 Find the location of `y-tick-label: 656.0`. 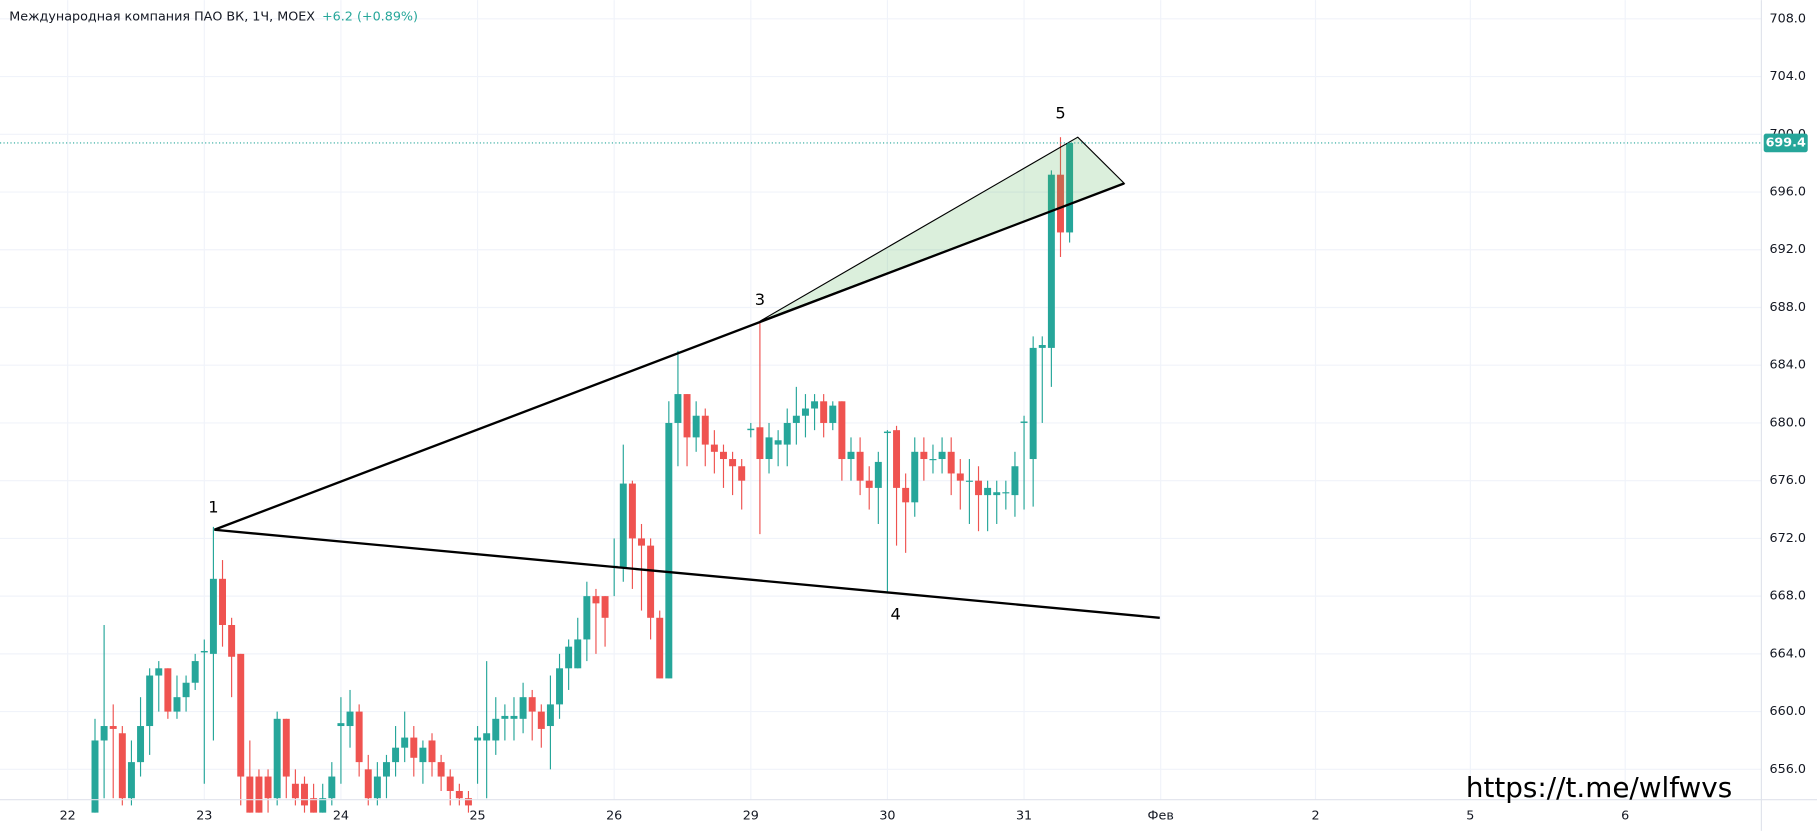

y-tick-label: 656.0 is located at coordinates (1787, 769).